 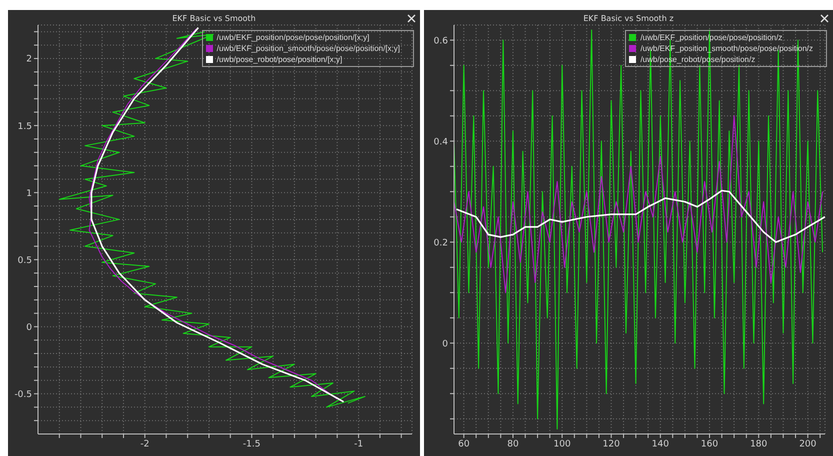 I want to click on x-tick-label: 200, so click(x=808, y=444).